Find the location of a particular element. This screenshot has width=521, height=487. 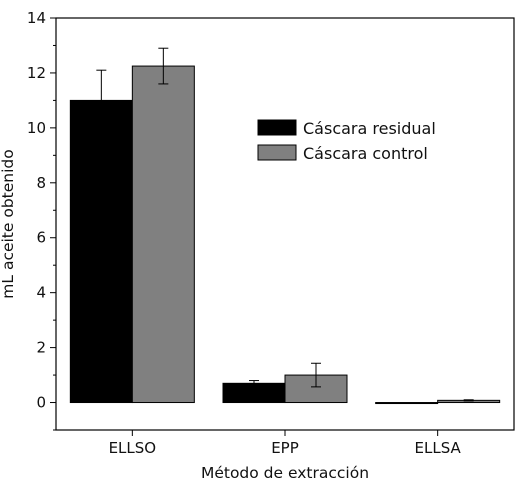

legend-entry-2: Cáscara control is located at coordinates (342, 153).